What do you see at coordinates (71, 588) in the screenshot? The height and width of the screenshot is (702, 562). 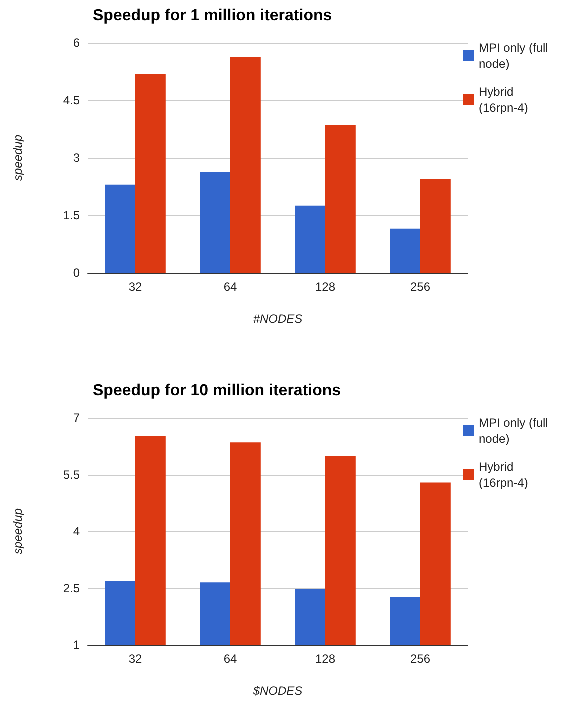 I see `y-tick-label: 2.5` at bounding box center [71, 588].